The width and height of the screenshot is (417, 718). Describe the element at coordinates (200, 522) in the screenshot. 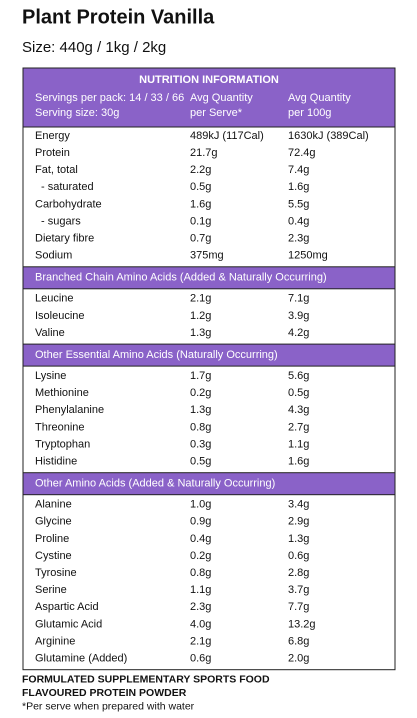

I see `cell: 0.9g` at that location.